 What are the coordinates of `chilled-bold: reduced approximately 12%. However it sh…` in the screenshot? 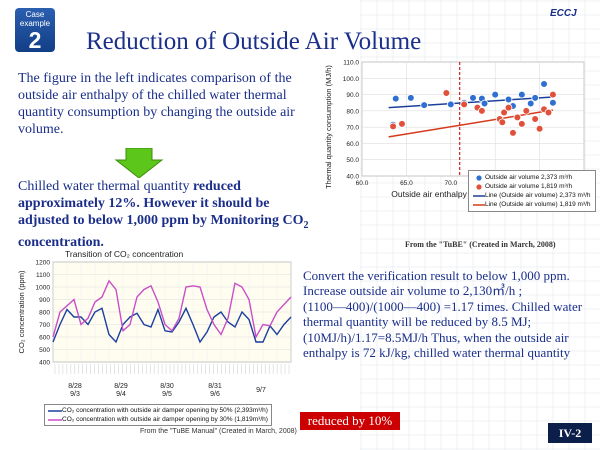 It's located at (161, 203).